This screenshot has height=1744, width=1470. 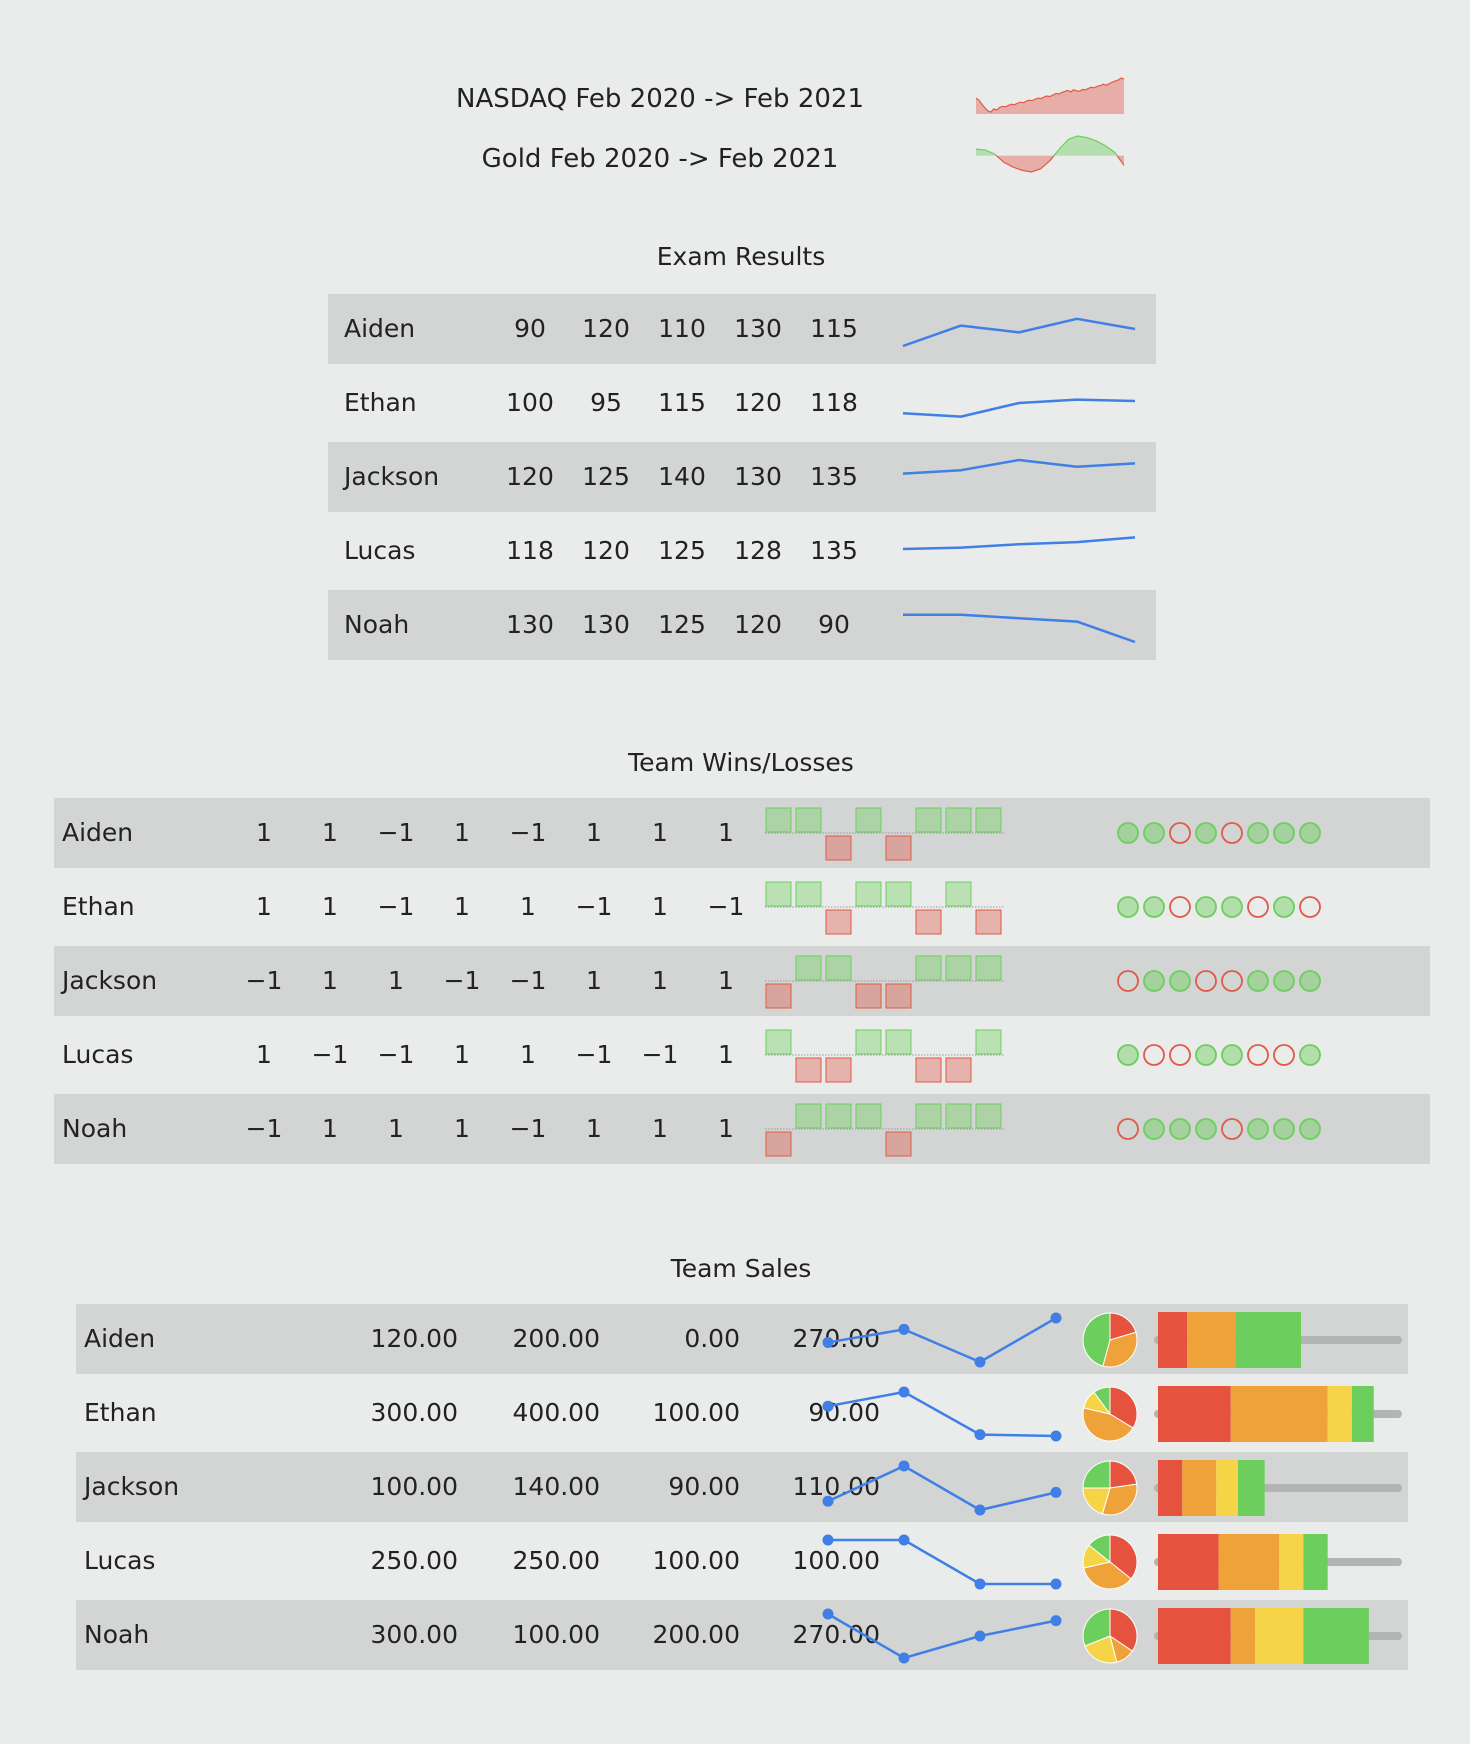 I want to click on wins-row: Noah −1 1 1 1 −1 1 1 1, so click(x=742, y=1129).